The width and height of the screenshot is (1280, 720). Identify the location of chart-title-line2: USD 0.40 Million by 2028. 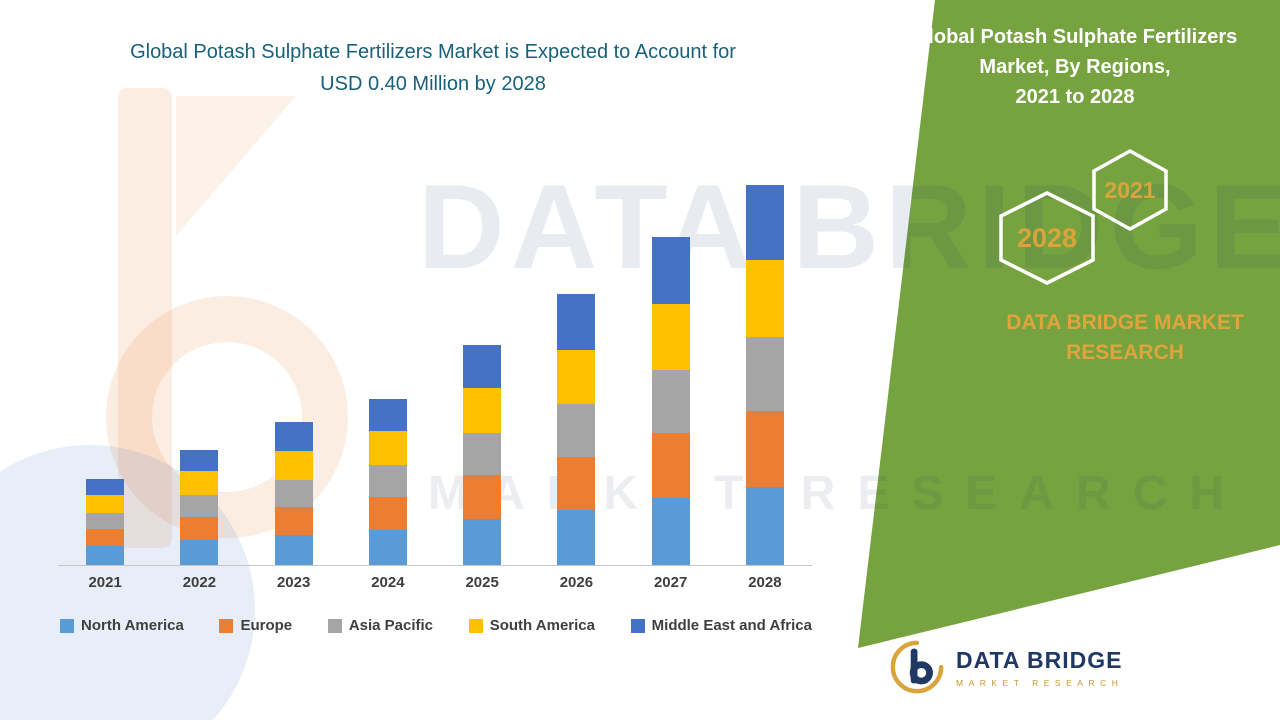
(433, 84).